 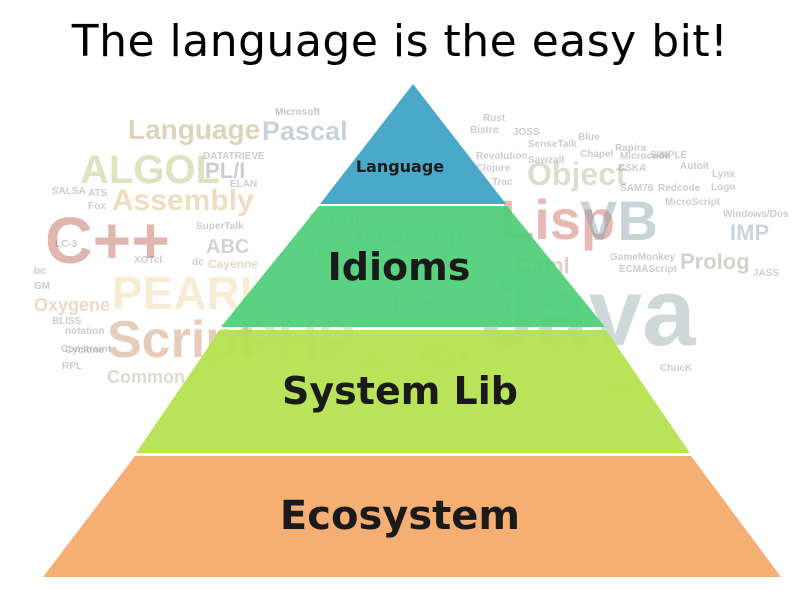 I want to click on pyramid-layer-system-lib, so click(x=413, y=391).